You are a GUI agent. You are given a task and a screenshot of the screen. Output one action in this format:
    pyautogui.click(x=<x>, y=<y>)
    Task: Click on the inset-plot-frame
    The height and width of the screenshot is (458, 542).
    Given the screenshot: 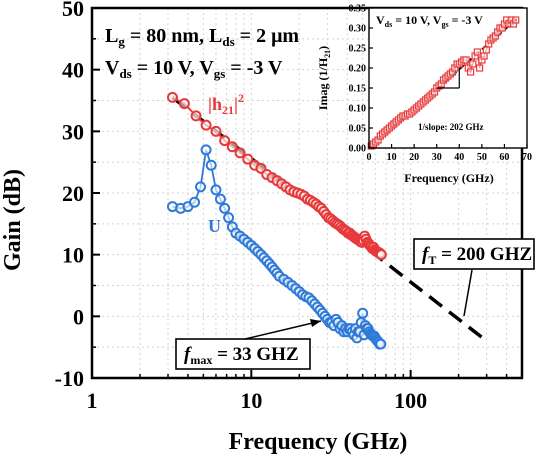 What is the action you would take?
    pyautogui.click(x=448, y=78)
    